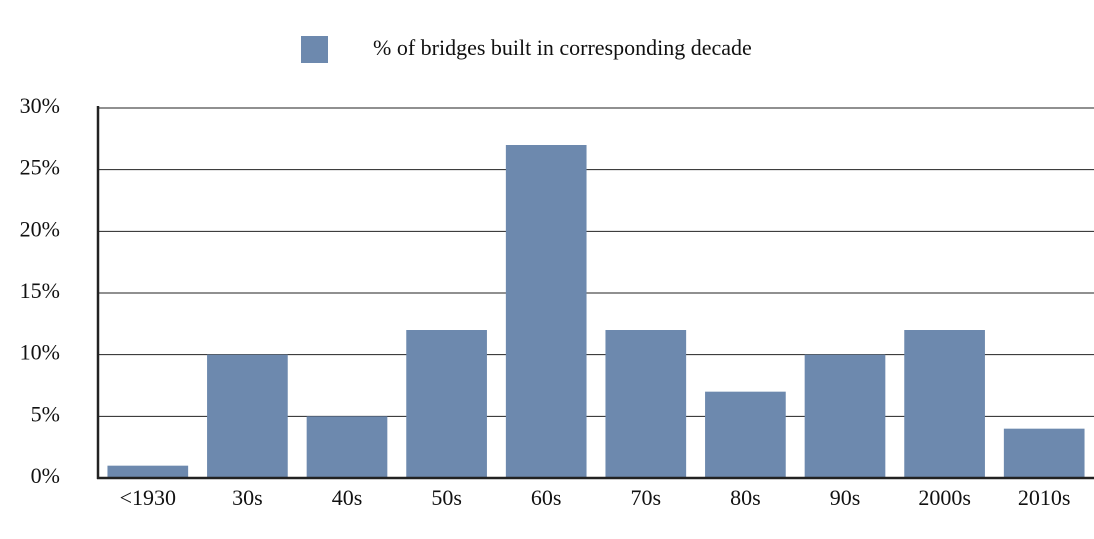 Image resolution: width=1094 pixels, height=539 pixels. What do you see at coordinates (40, 290) in the screenshot?
I see `y-tick-label: 15%` at bounding box center [40, 290].